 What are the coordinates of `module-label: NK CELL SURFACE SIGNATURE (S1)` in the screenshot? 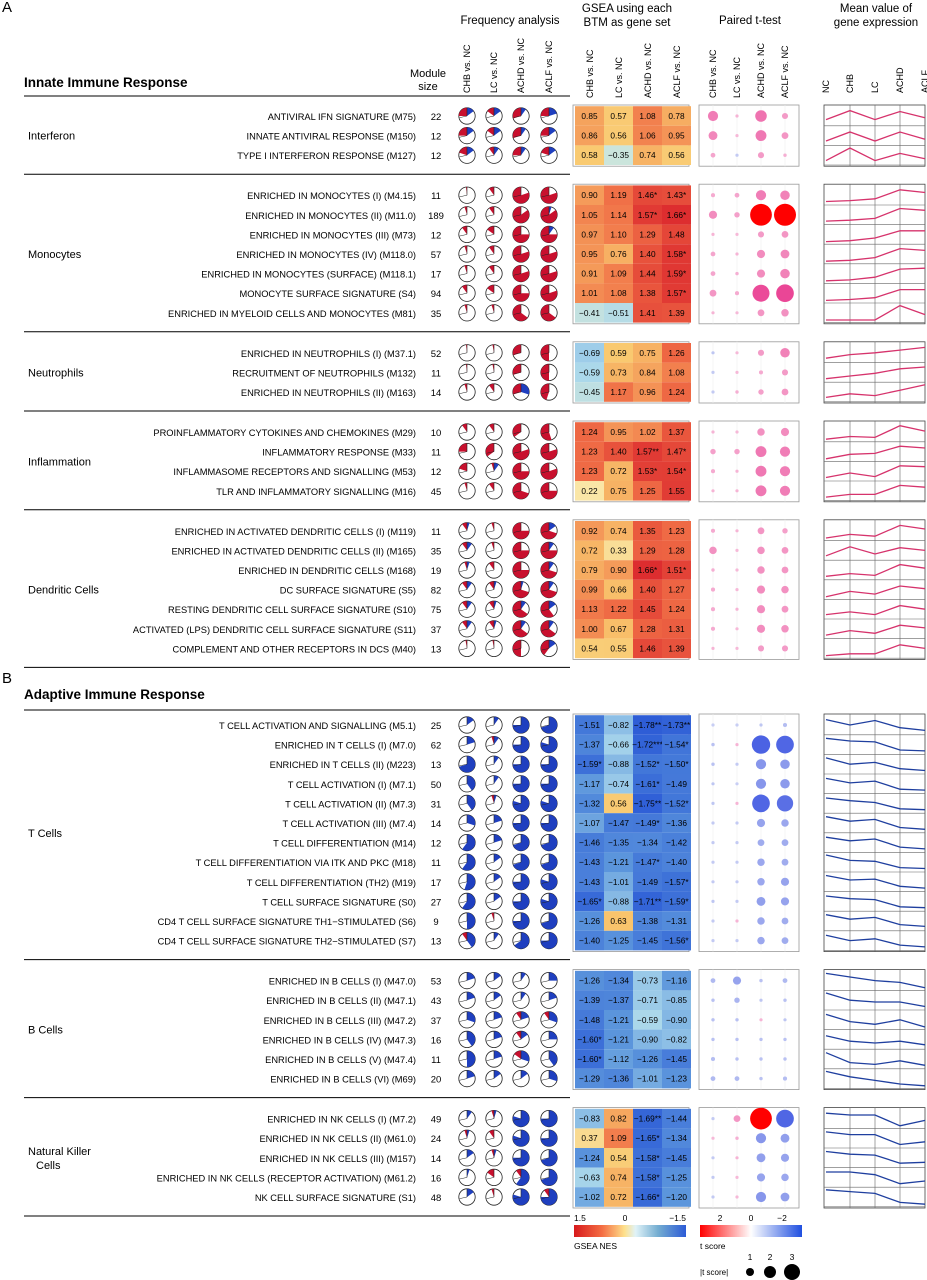 It's located at (335, 1198).